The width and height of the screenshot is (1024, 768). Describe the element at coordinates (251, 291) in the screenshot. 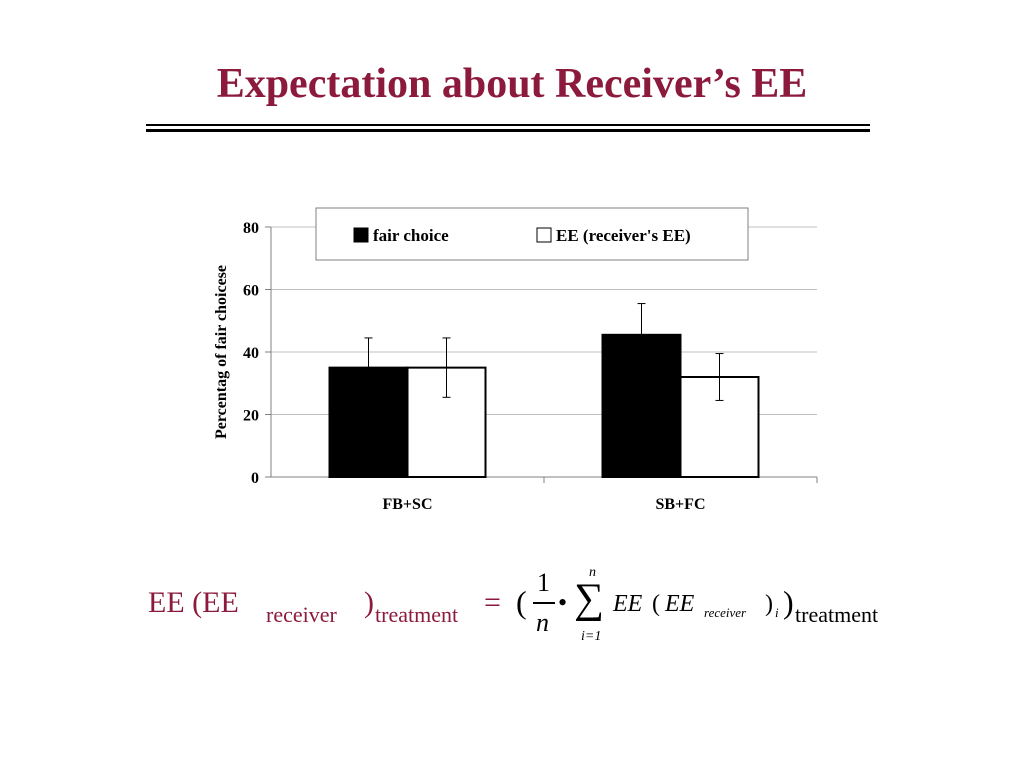

I see `y-tick-label: 60` at that location.